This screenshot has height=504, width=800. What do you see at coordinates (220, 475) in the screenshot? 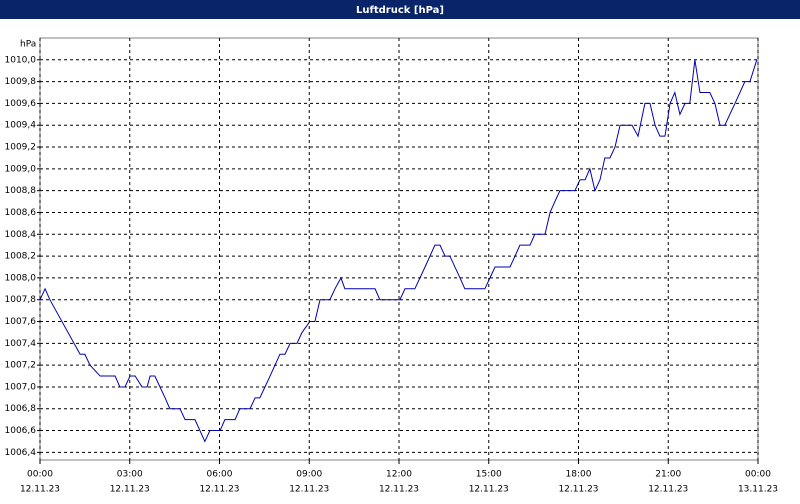
I see `x-tick-label: 06:00` at bounding box center [220, 475].